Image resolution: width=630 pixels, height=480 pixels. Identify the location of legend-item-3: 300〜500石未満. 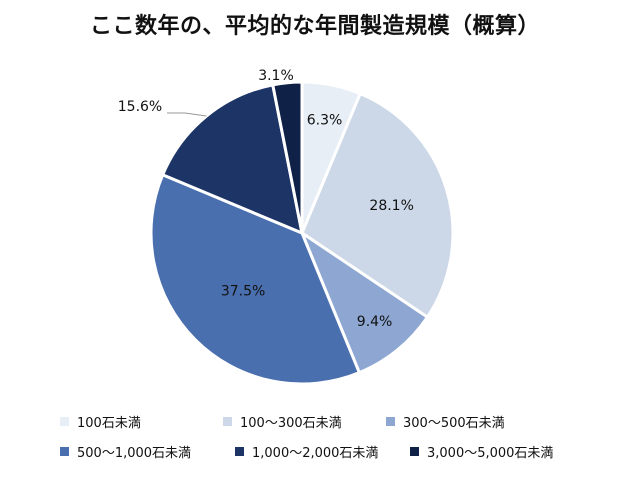
(467, 421).